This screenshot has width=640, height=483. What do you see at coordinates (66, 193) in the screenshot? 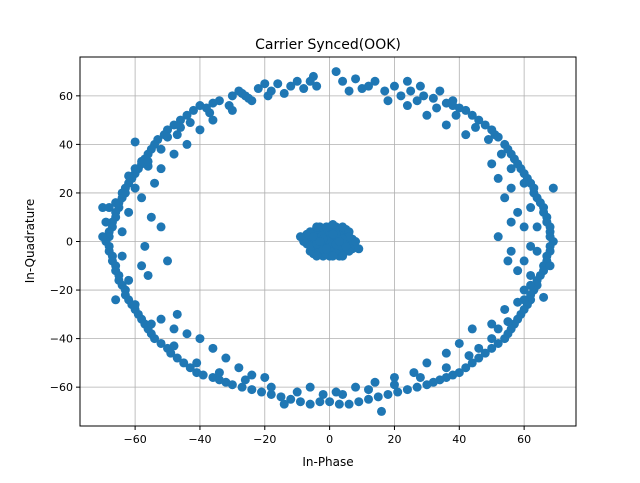
I see `y-tick-label: 20` at bounding box center [66, 193].